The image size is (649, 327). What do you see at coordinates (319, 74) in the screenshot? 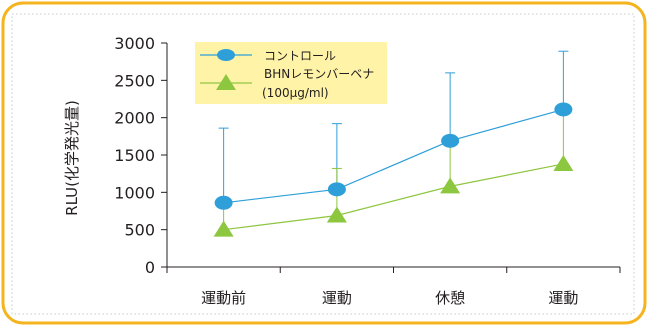
I see `legend-label-lemon: BHNレモンバーベナ` at bounding box center [319, 74].